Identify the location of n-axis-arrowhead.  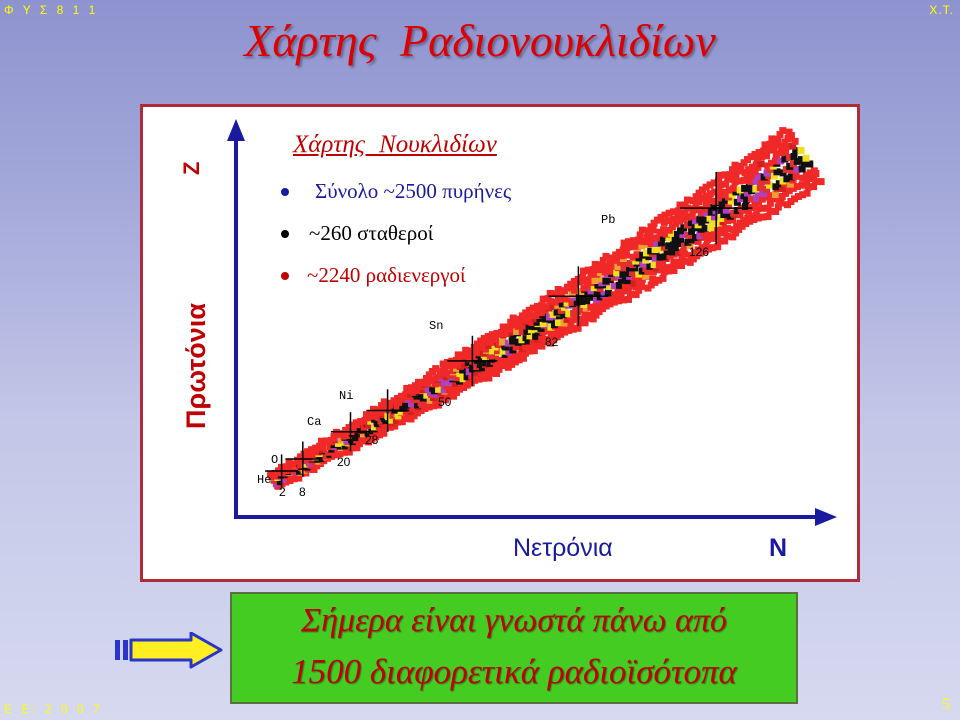
(826, 517).